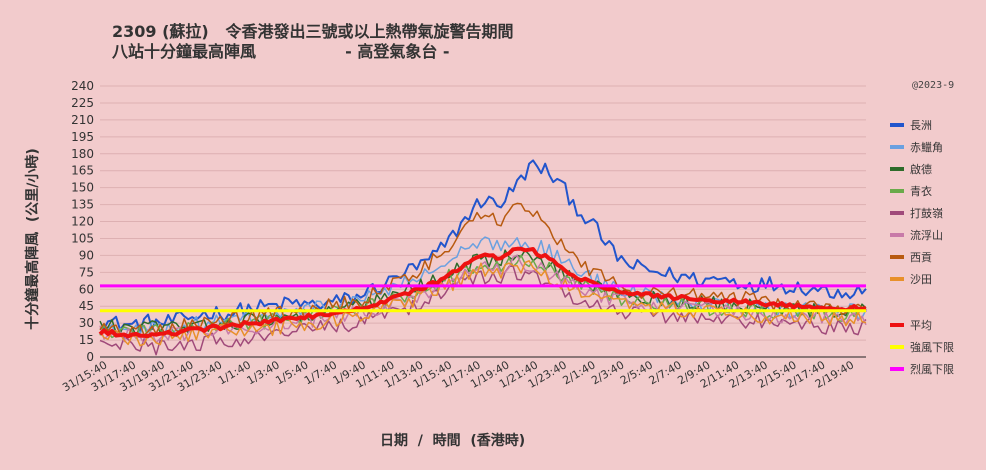 The height and width of the screenshot is (470, 986). I want to click on legend-item: 強風下限, so click(922, 347).